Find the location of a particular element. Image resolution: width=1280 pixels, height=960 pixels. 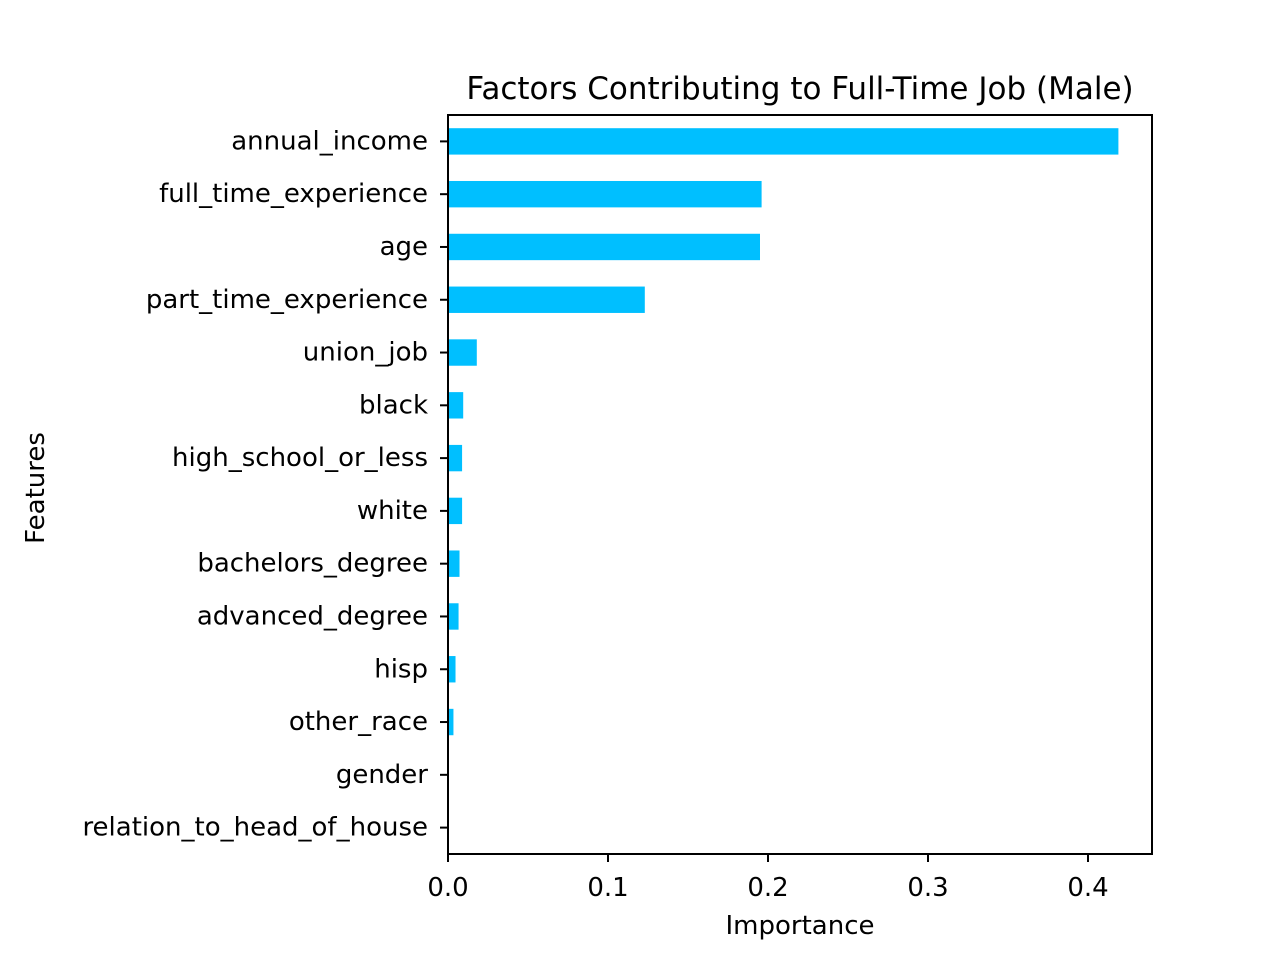

y-axis-label: Features is located at coordinates (36, 488).